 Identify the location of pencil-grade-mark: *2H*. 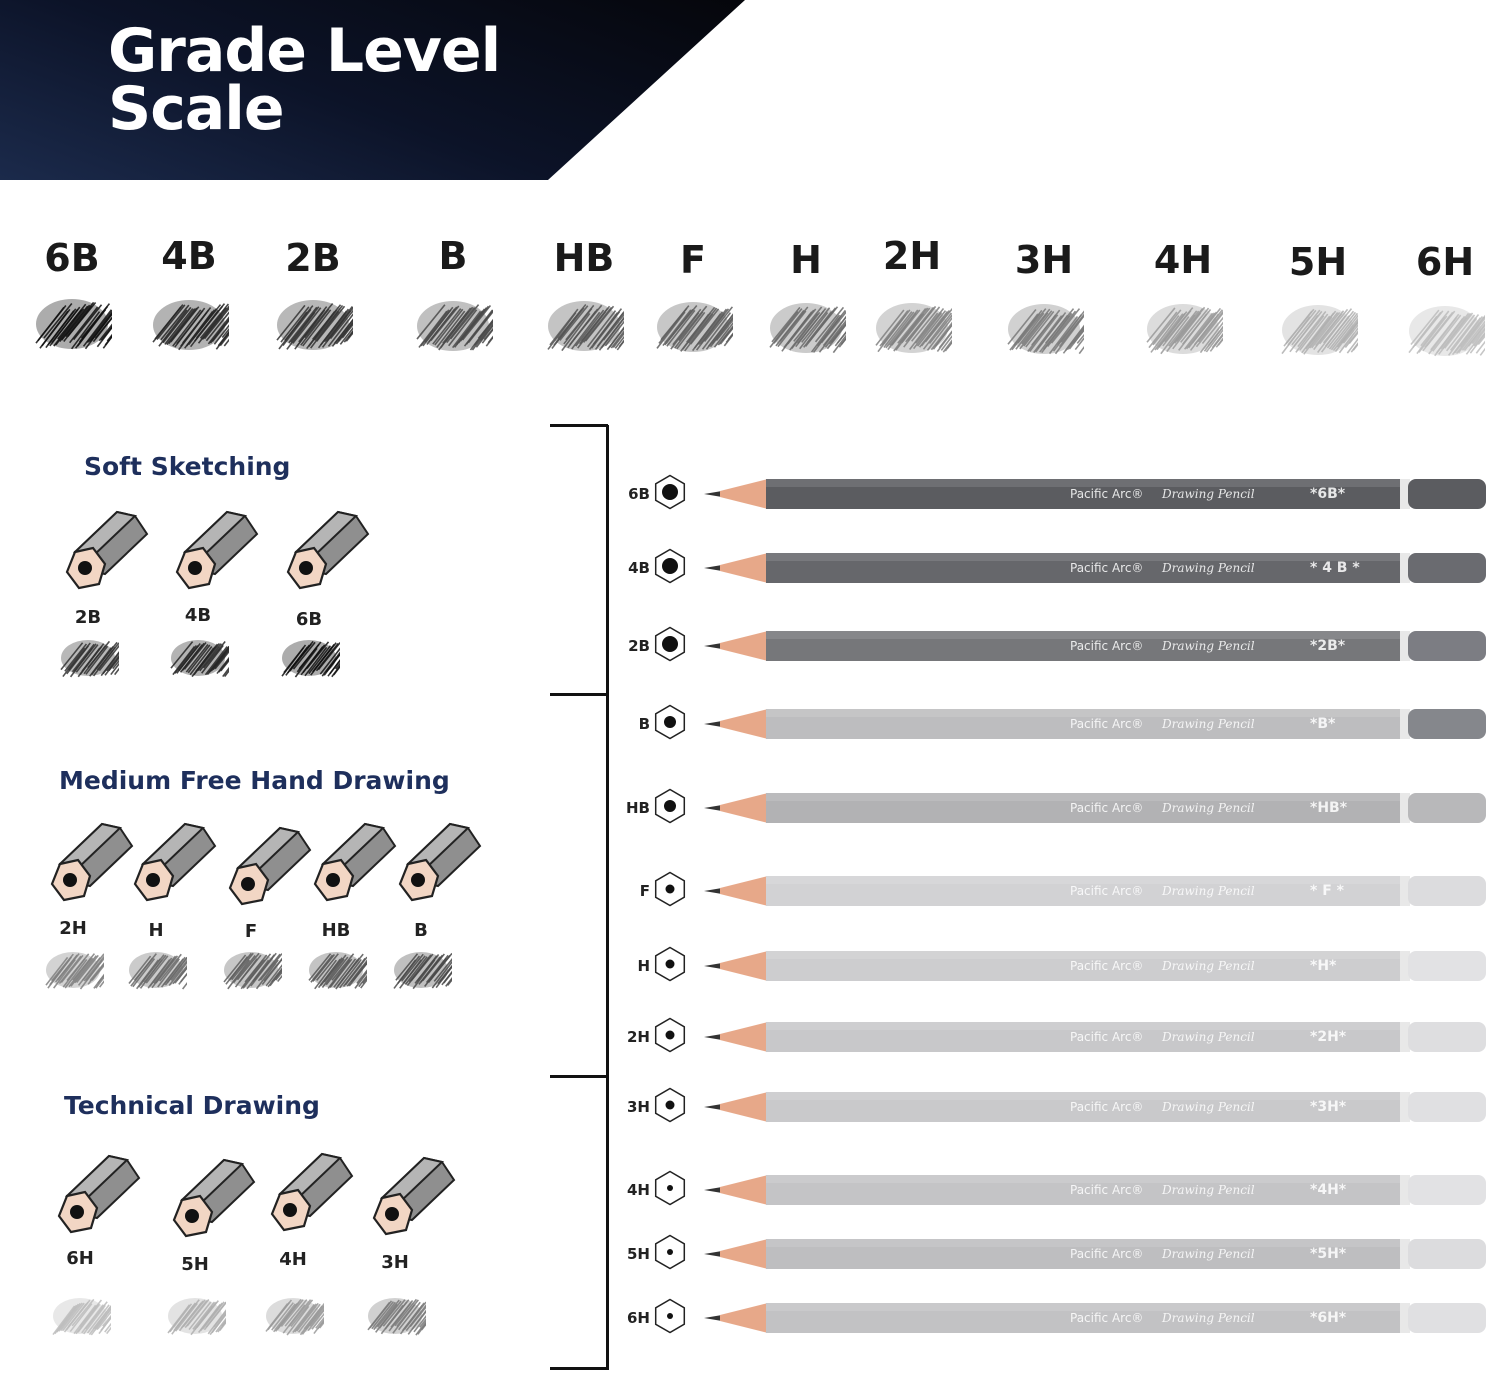
(1328, 1037).